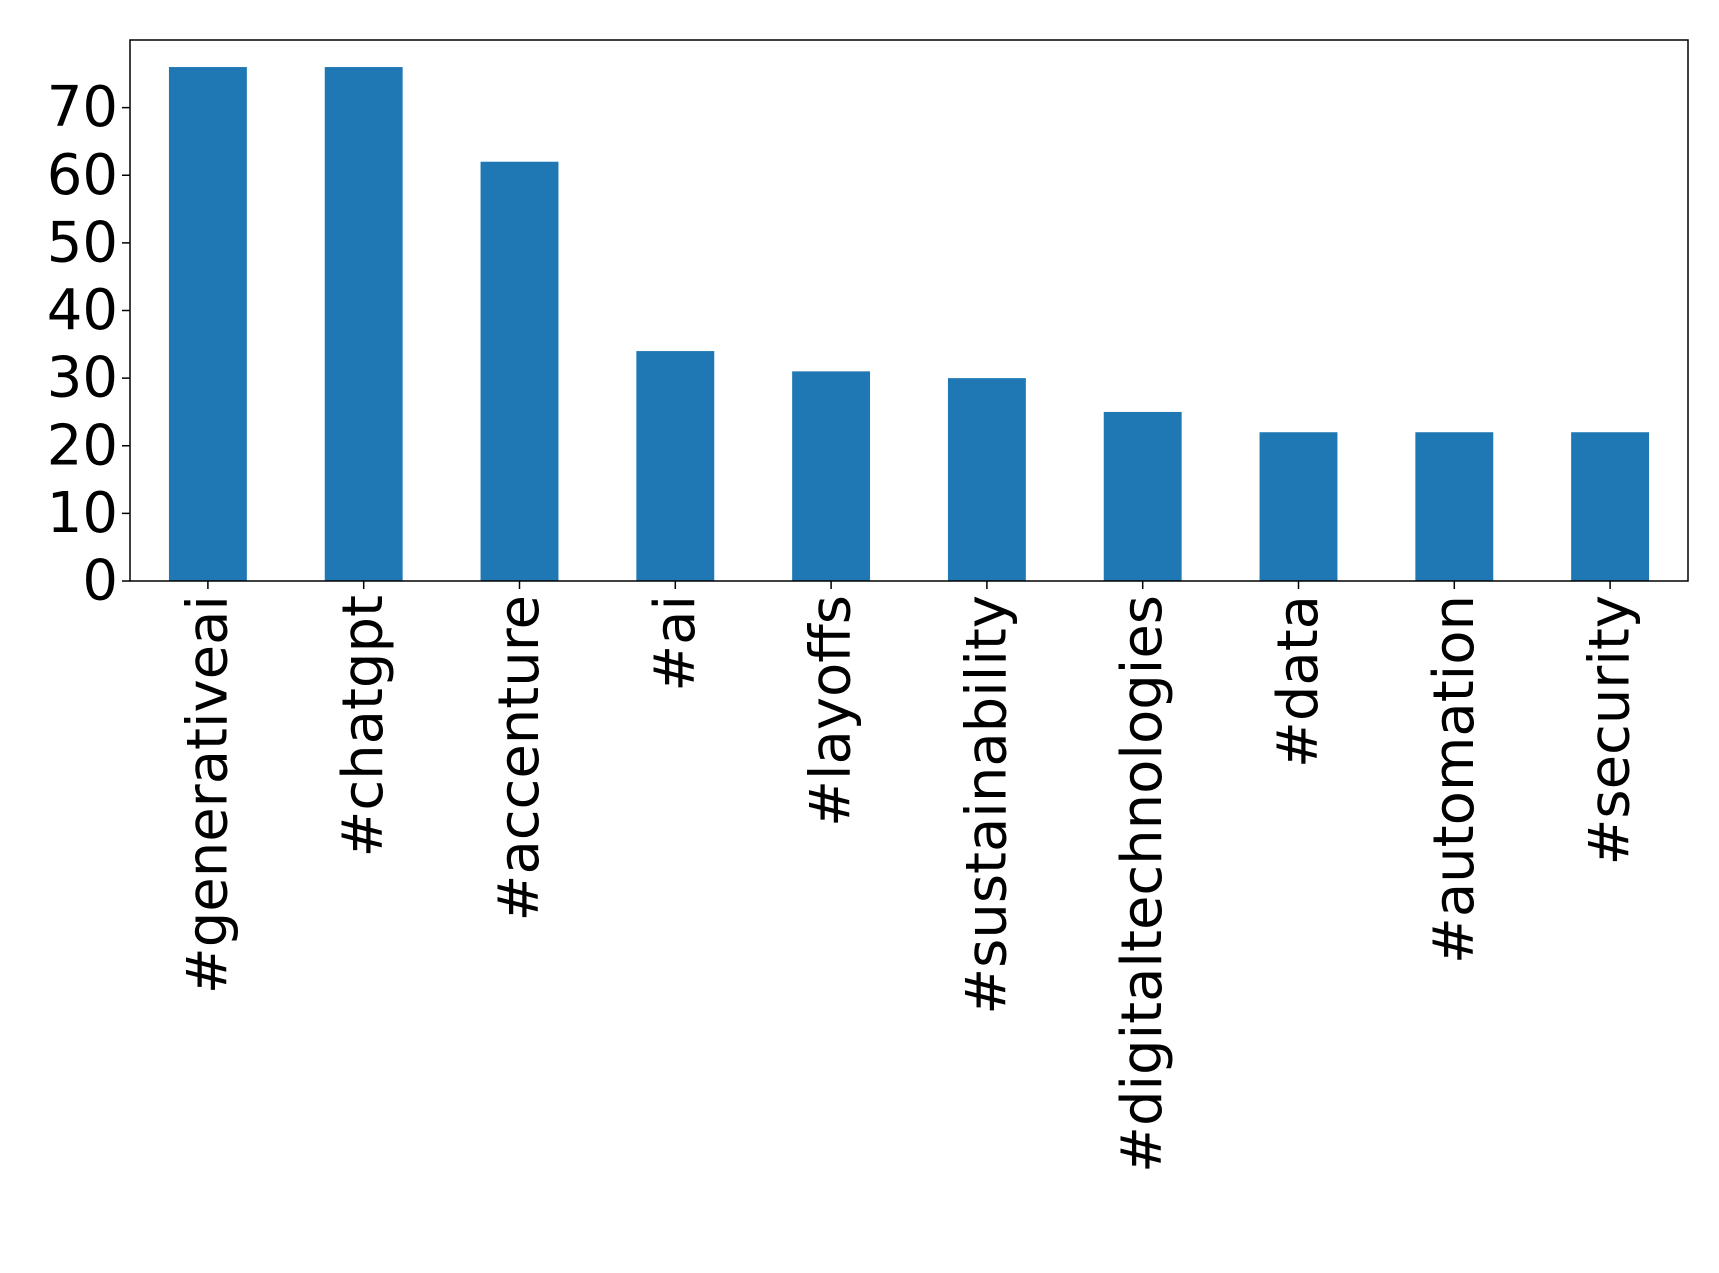 The width and height of the screenshot is (1719, 1273). What do you see at coordinates (1454, 506) in the screenshot?
I see `bar-automation` at bounding box center [1454, 506].